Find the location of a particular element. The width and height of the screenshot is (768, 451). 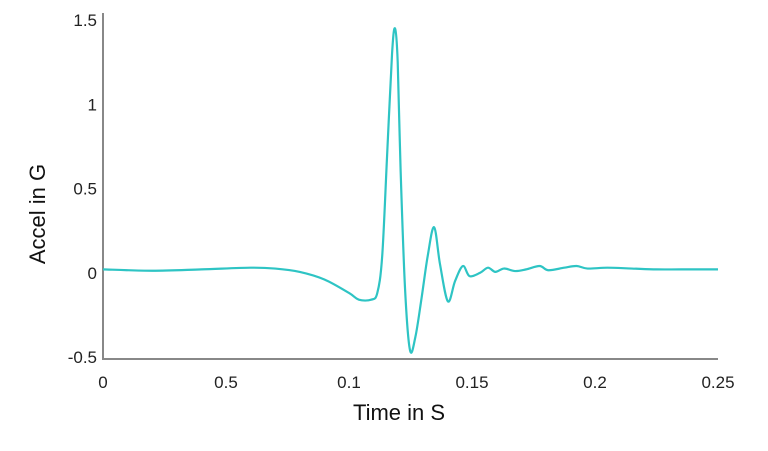

x-tick-label: 0.1 is located at coordinates (349, 382).